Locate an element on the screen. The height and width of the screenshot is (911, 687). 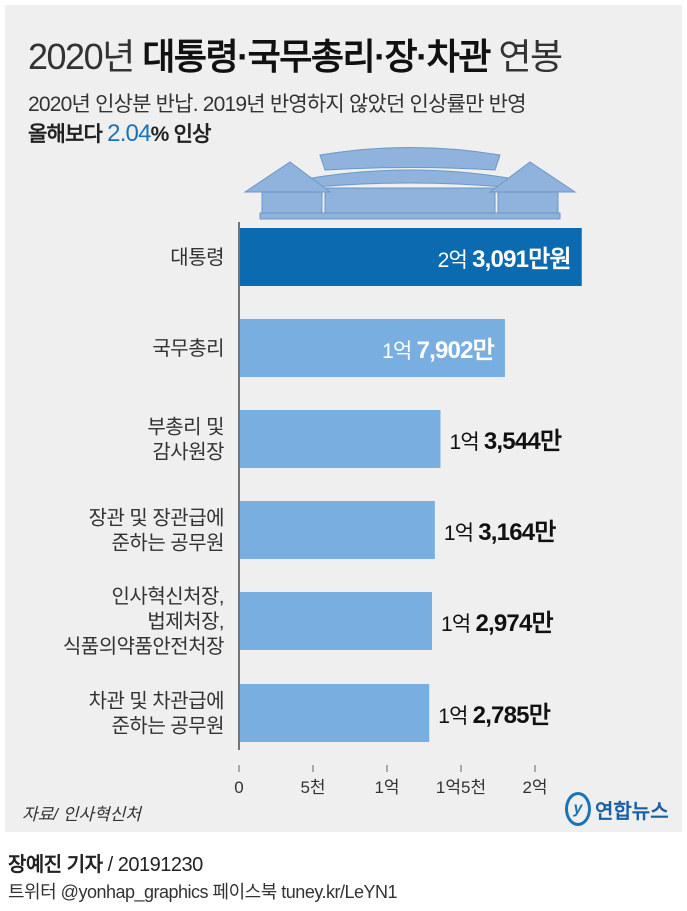
x-tick-label: 1억5천 is located at coordinates (461, 787).